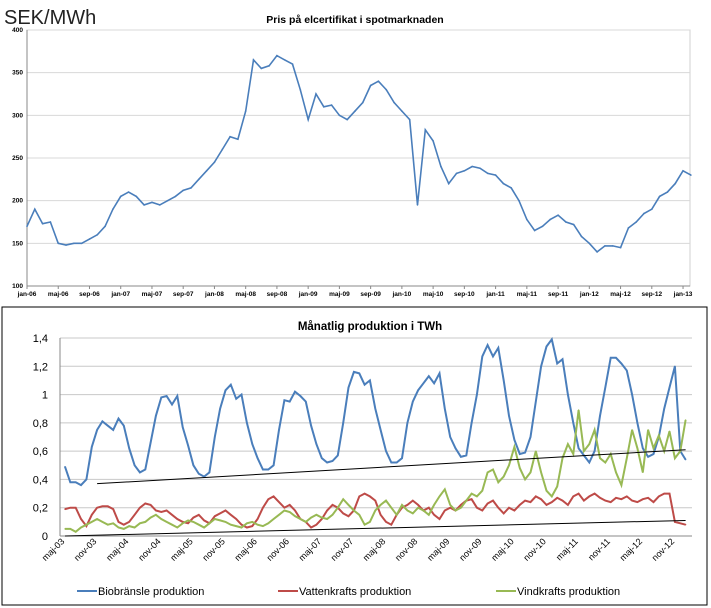 The image size is (711, 608). What do you see at coordinates (401, 294) in the screenshot?
I see `x-tick-label: jan-10` at bounding box center [401, 294].